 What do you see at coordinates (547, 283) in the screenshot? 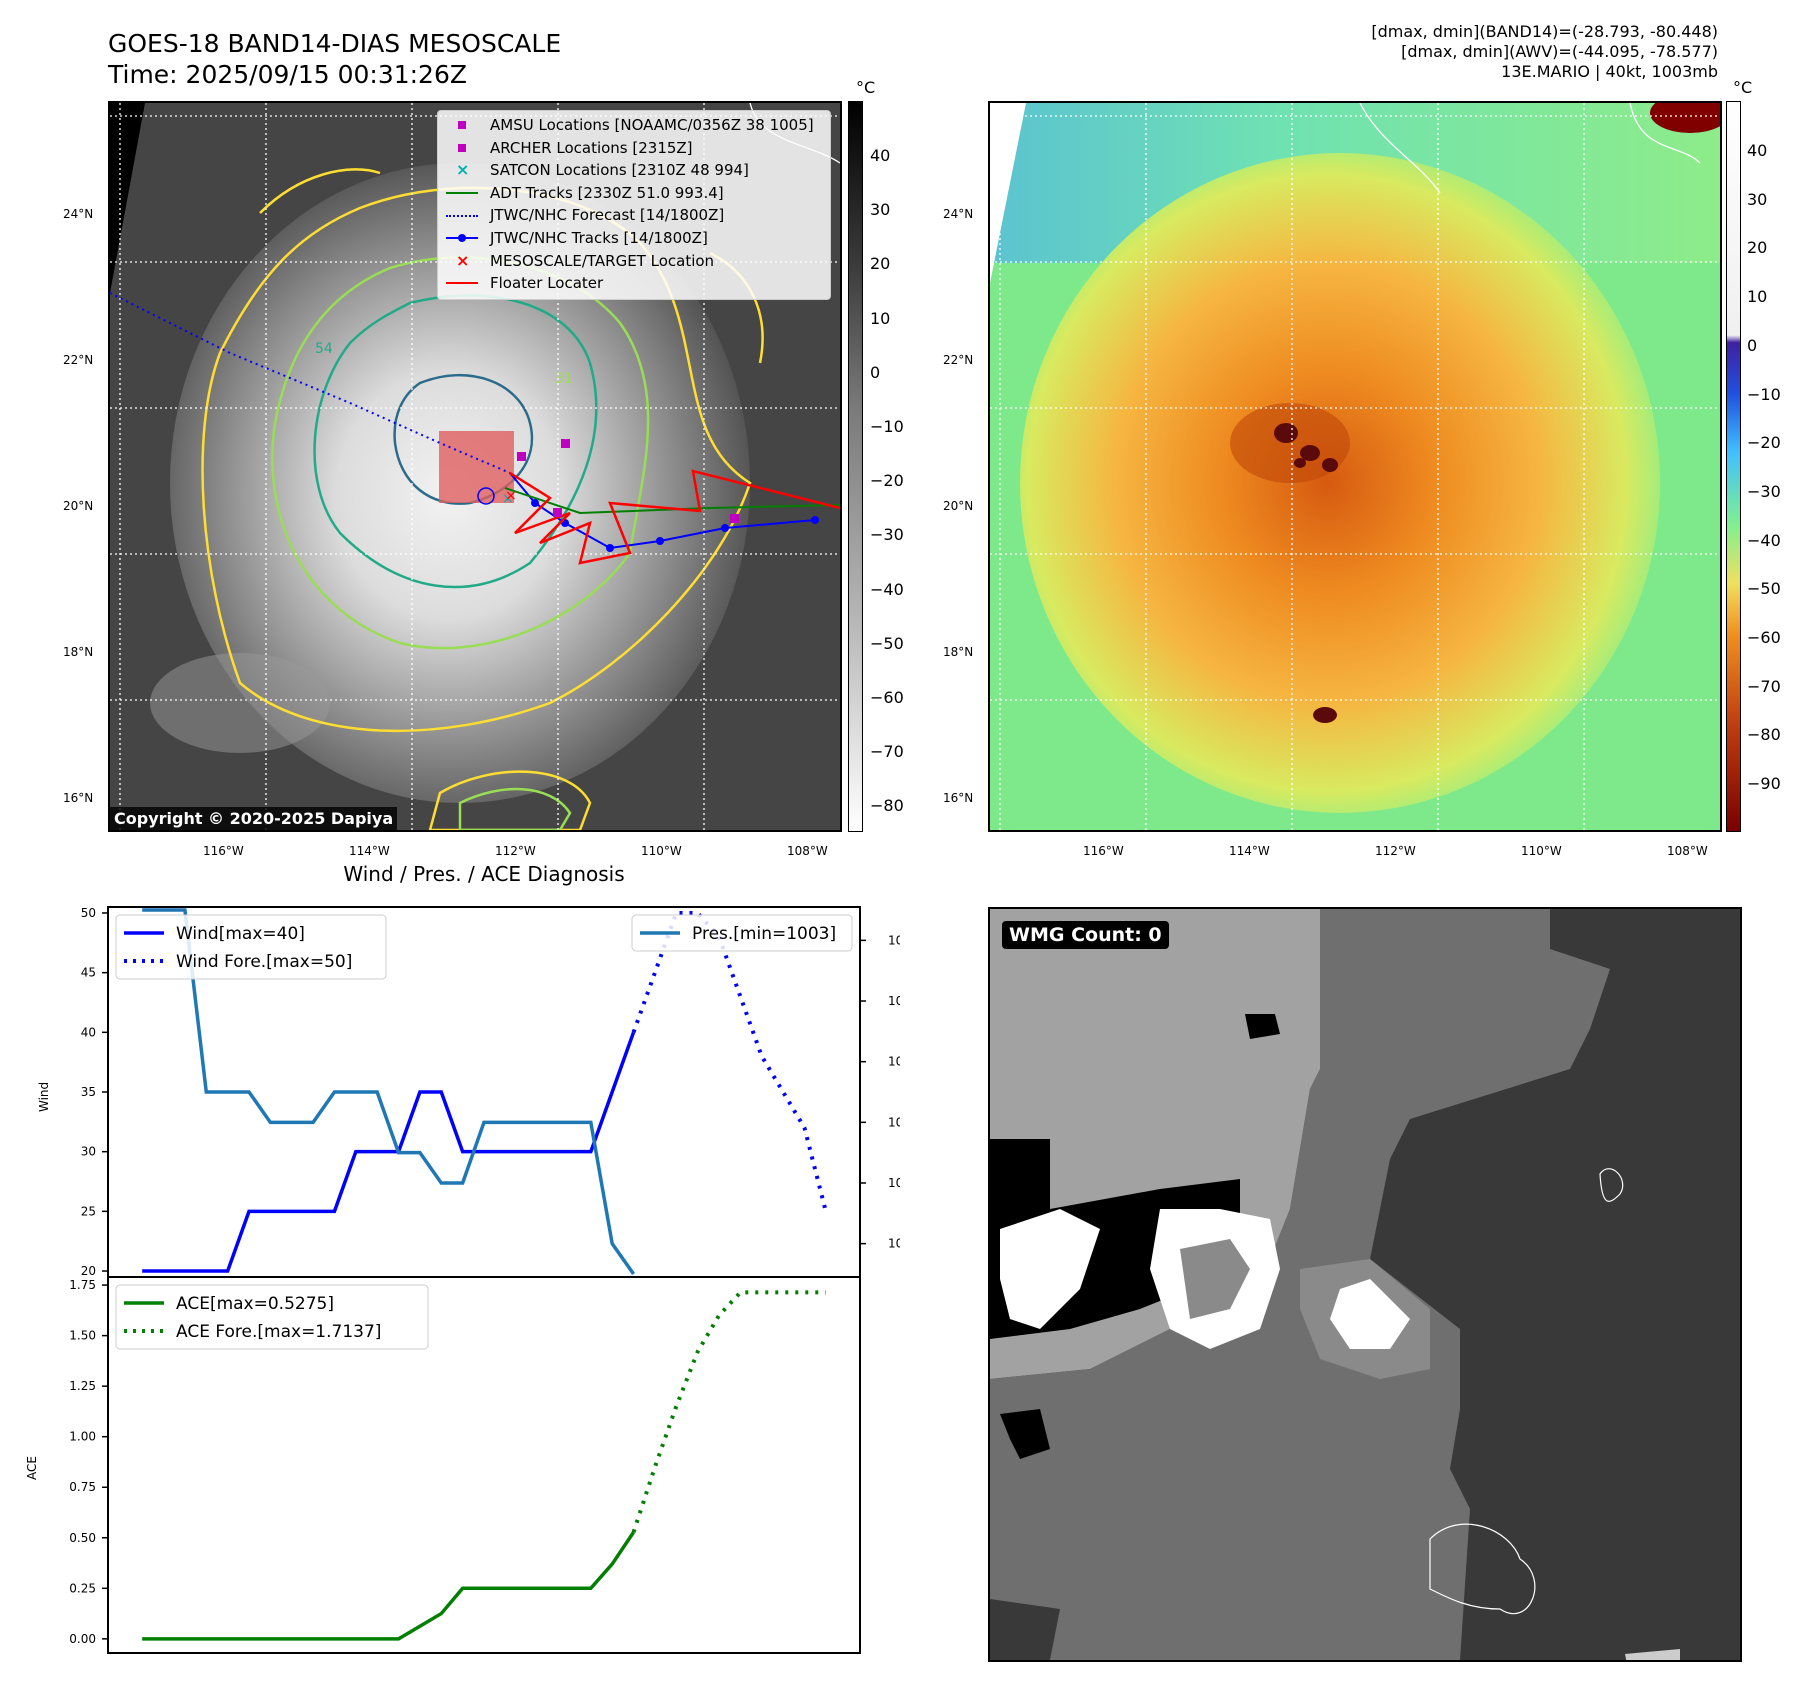
I see `legend-label: Floater Locater` at bounding box center [547, 283].